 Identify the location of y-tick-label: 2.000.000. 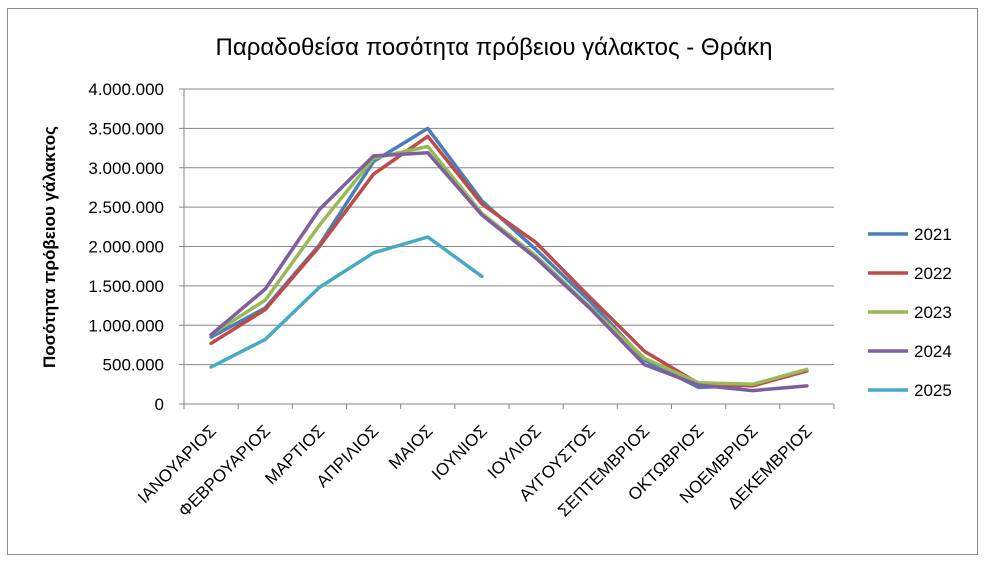
(126, 247).